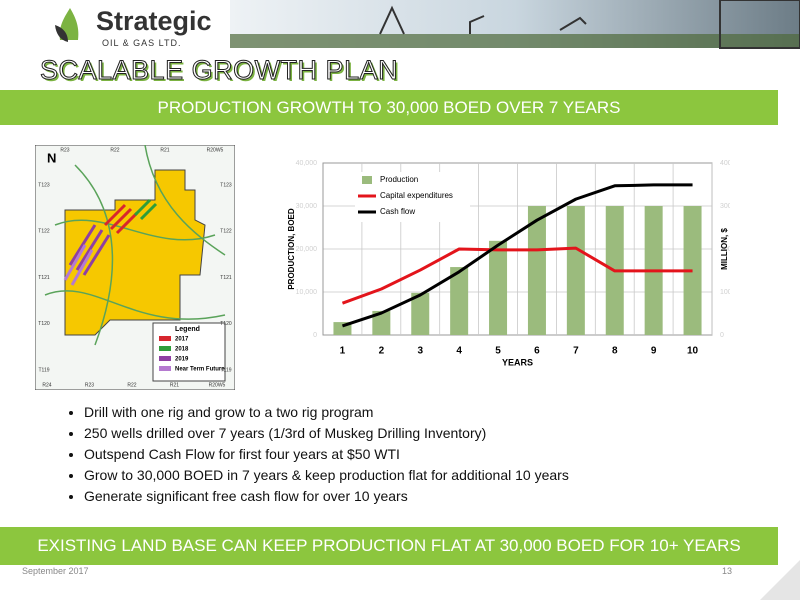 This screenshot has width=800, height=600. I want to click on y-tick-label: 10,000, so click(307, 292).